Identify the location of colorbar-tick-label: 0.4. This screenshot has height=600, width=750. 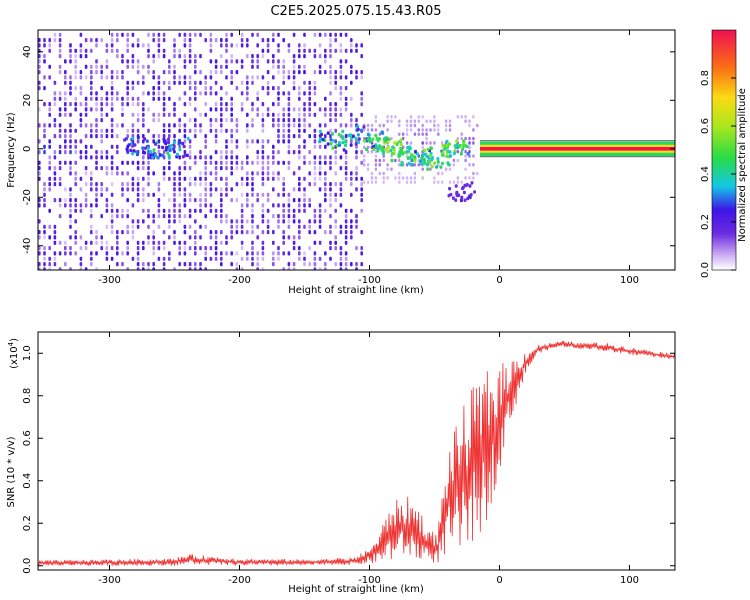
(705, 174).